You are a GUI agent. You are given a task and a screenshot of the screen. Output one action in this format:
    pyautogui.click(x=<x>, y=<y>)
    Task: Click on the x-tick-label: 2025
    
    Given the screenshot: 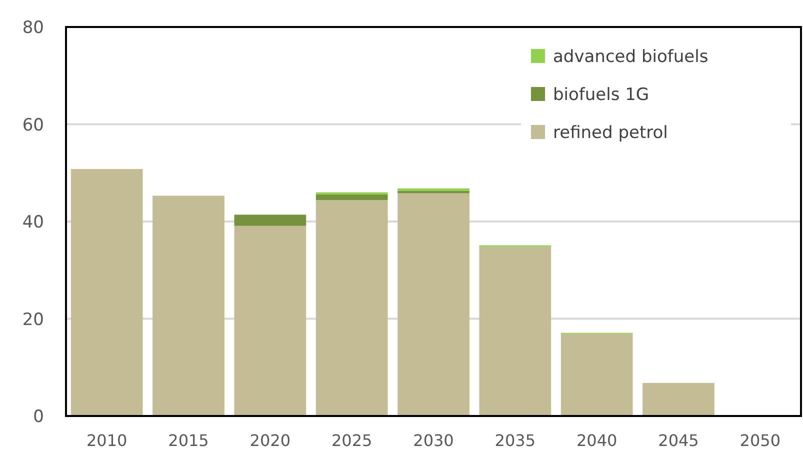 What is the action you would take?
    pyautogui.click(x=351, y=440)
    